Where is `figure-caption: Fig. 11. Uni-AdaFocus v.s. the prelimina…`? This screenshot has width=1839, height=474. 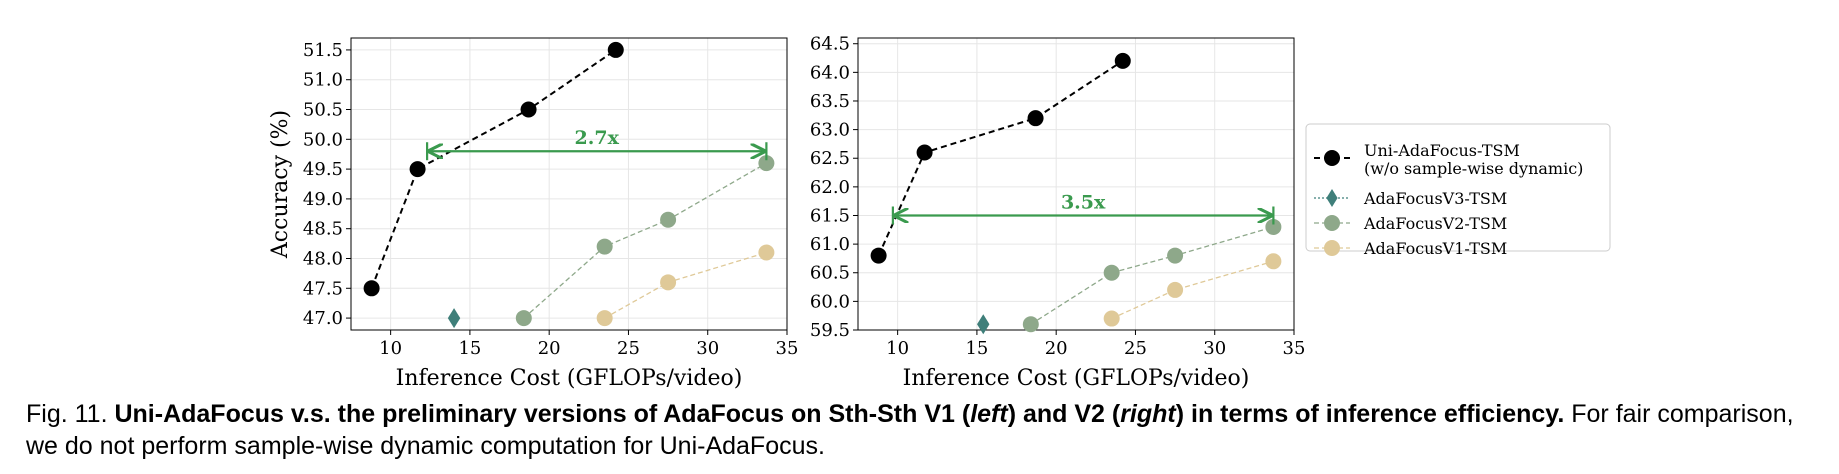 figure-caption: Fig. 11. Uni-AdaFocus v.s. the prelimina… is located at coordinates (921, 430).